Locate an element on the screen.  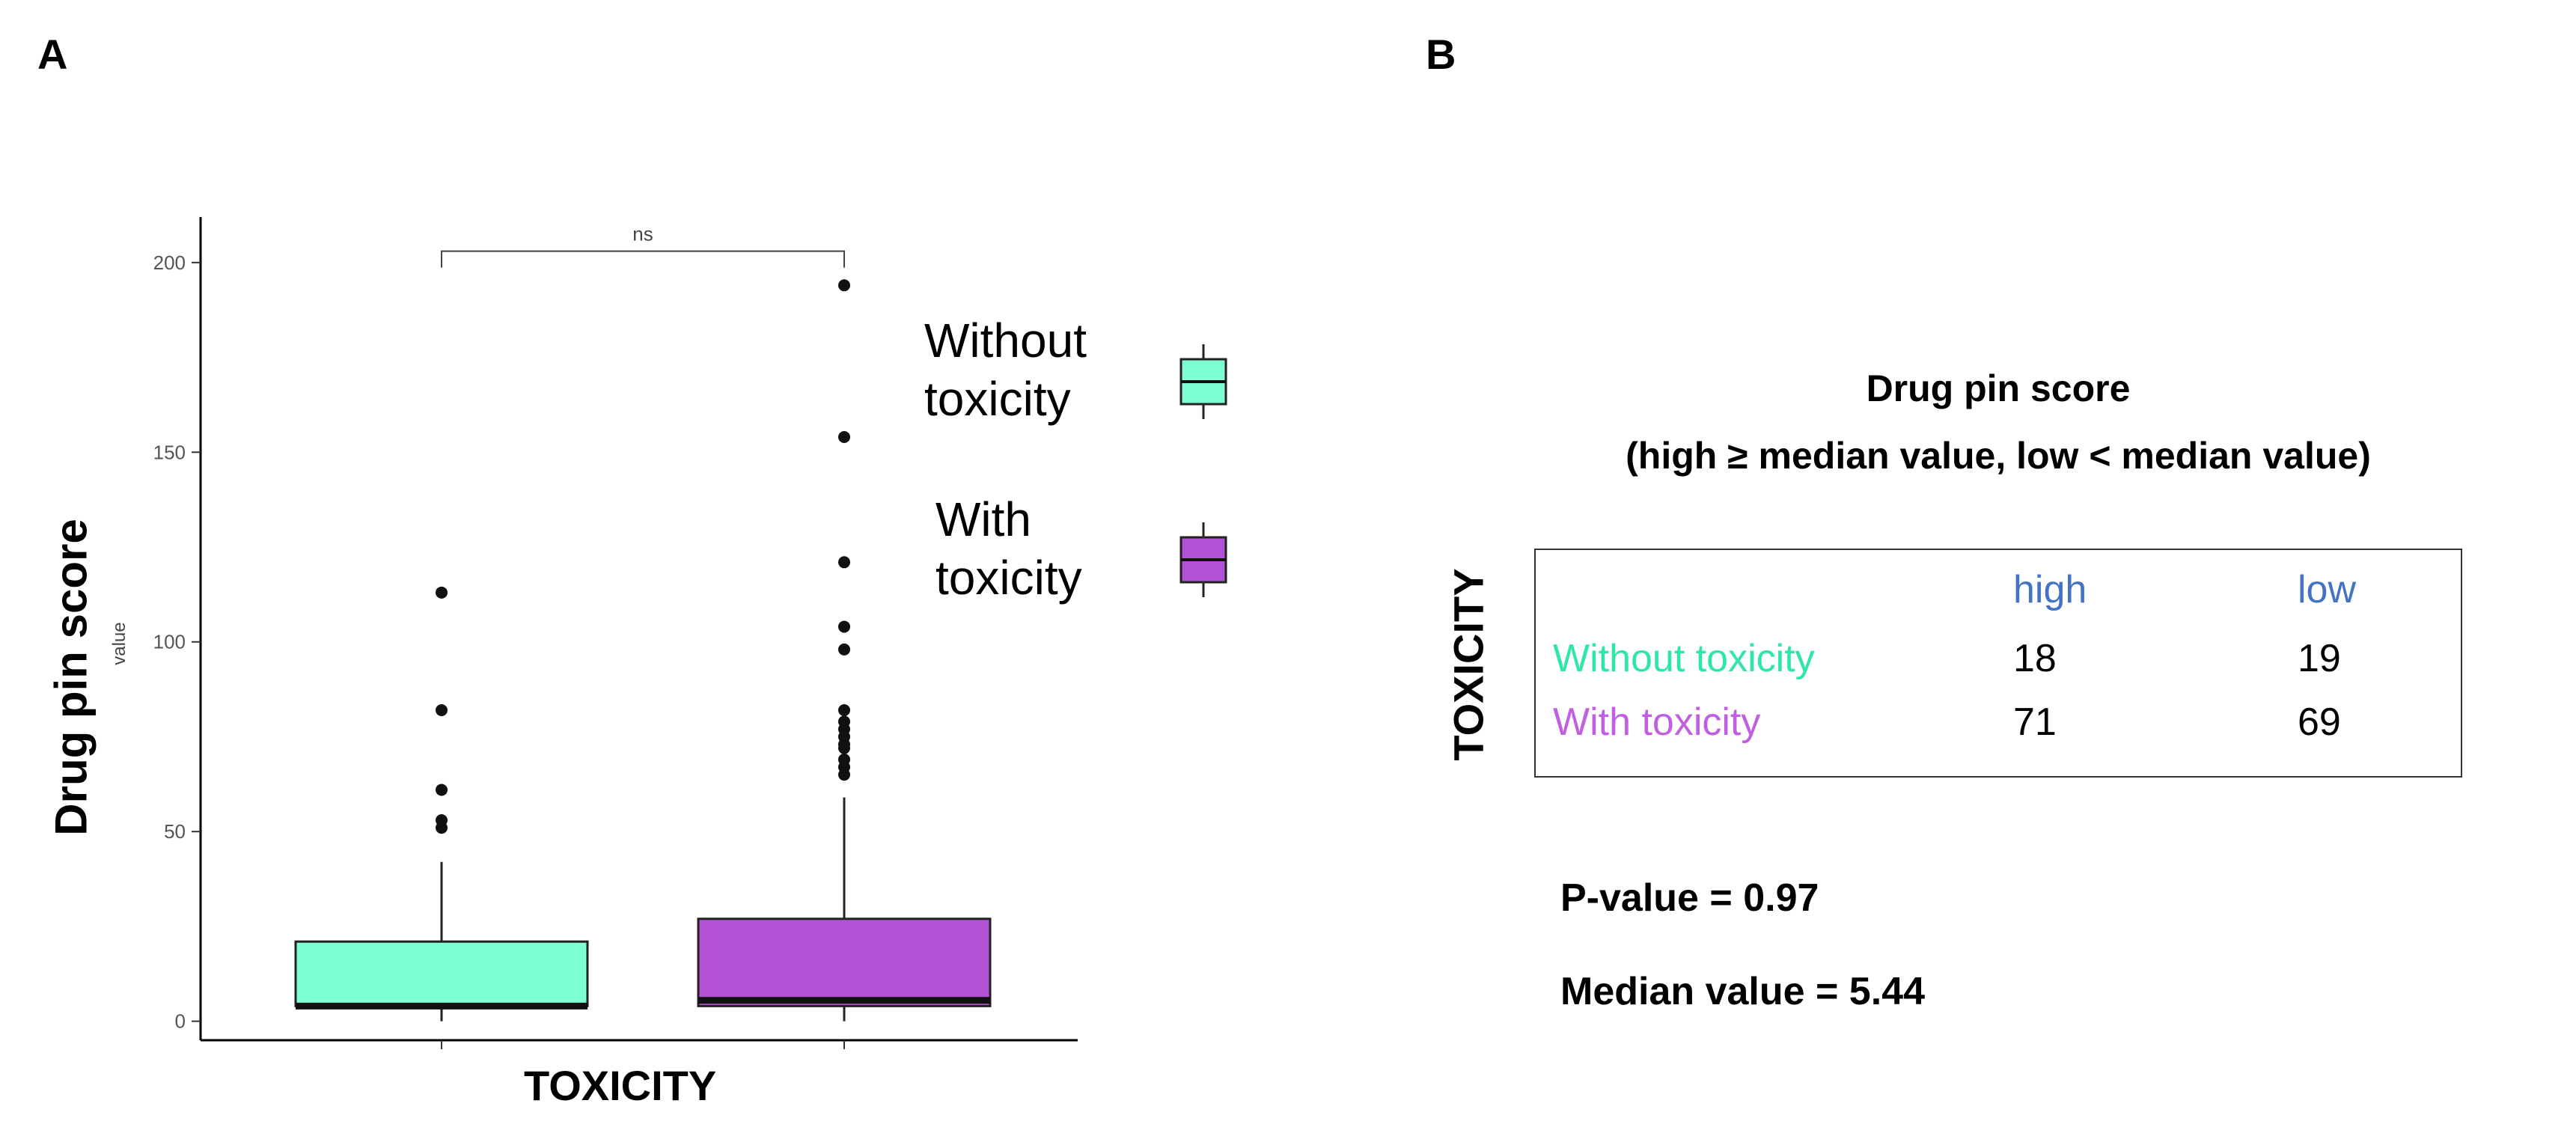
y-tick-label: 50 is located at coordinates (175, 831).